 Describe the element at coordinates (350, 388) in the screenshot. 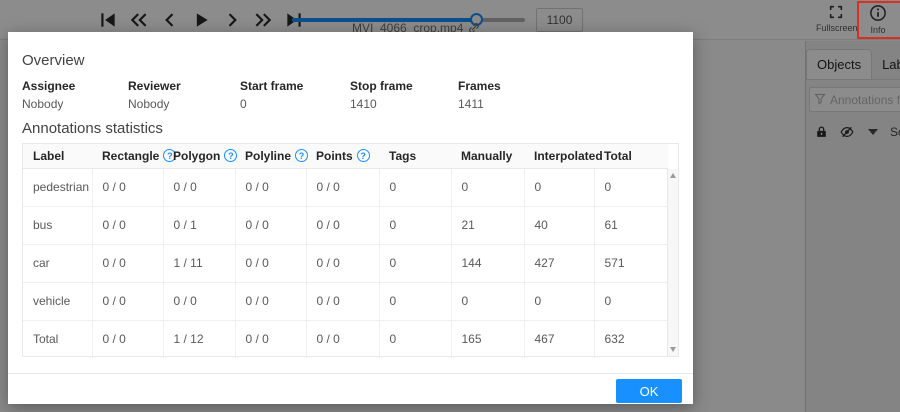

I see `modal-footer: OK` at that location.